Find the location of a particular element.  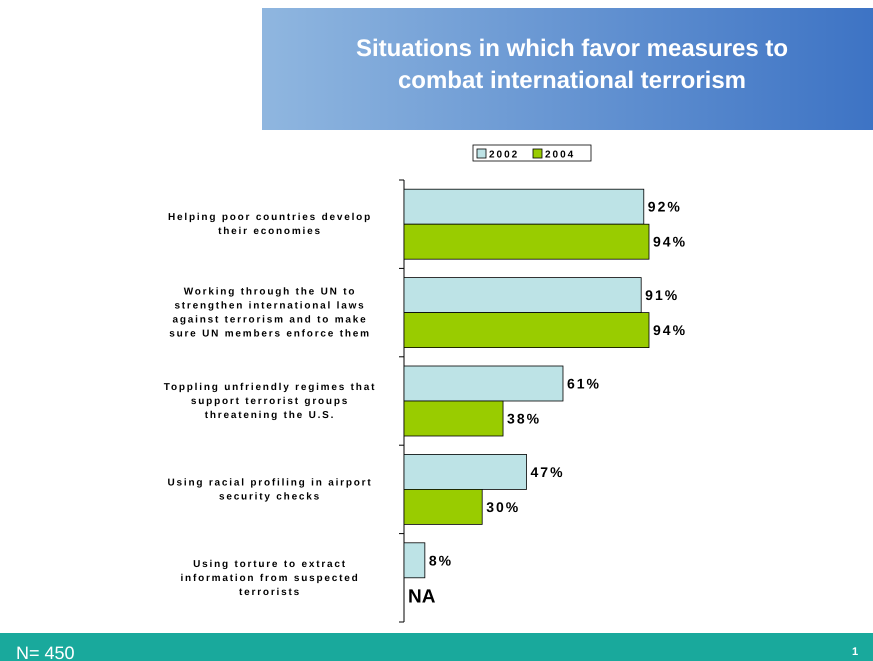

chart-title: Situations in which favor measures to combat international terrorism is located at coordinates (572, 64).